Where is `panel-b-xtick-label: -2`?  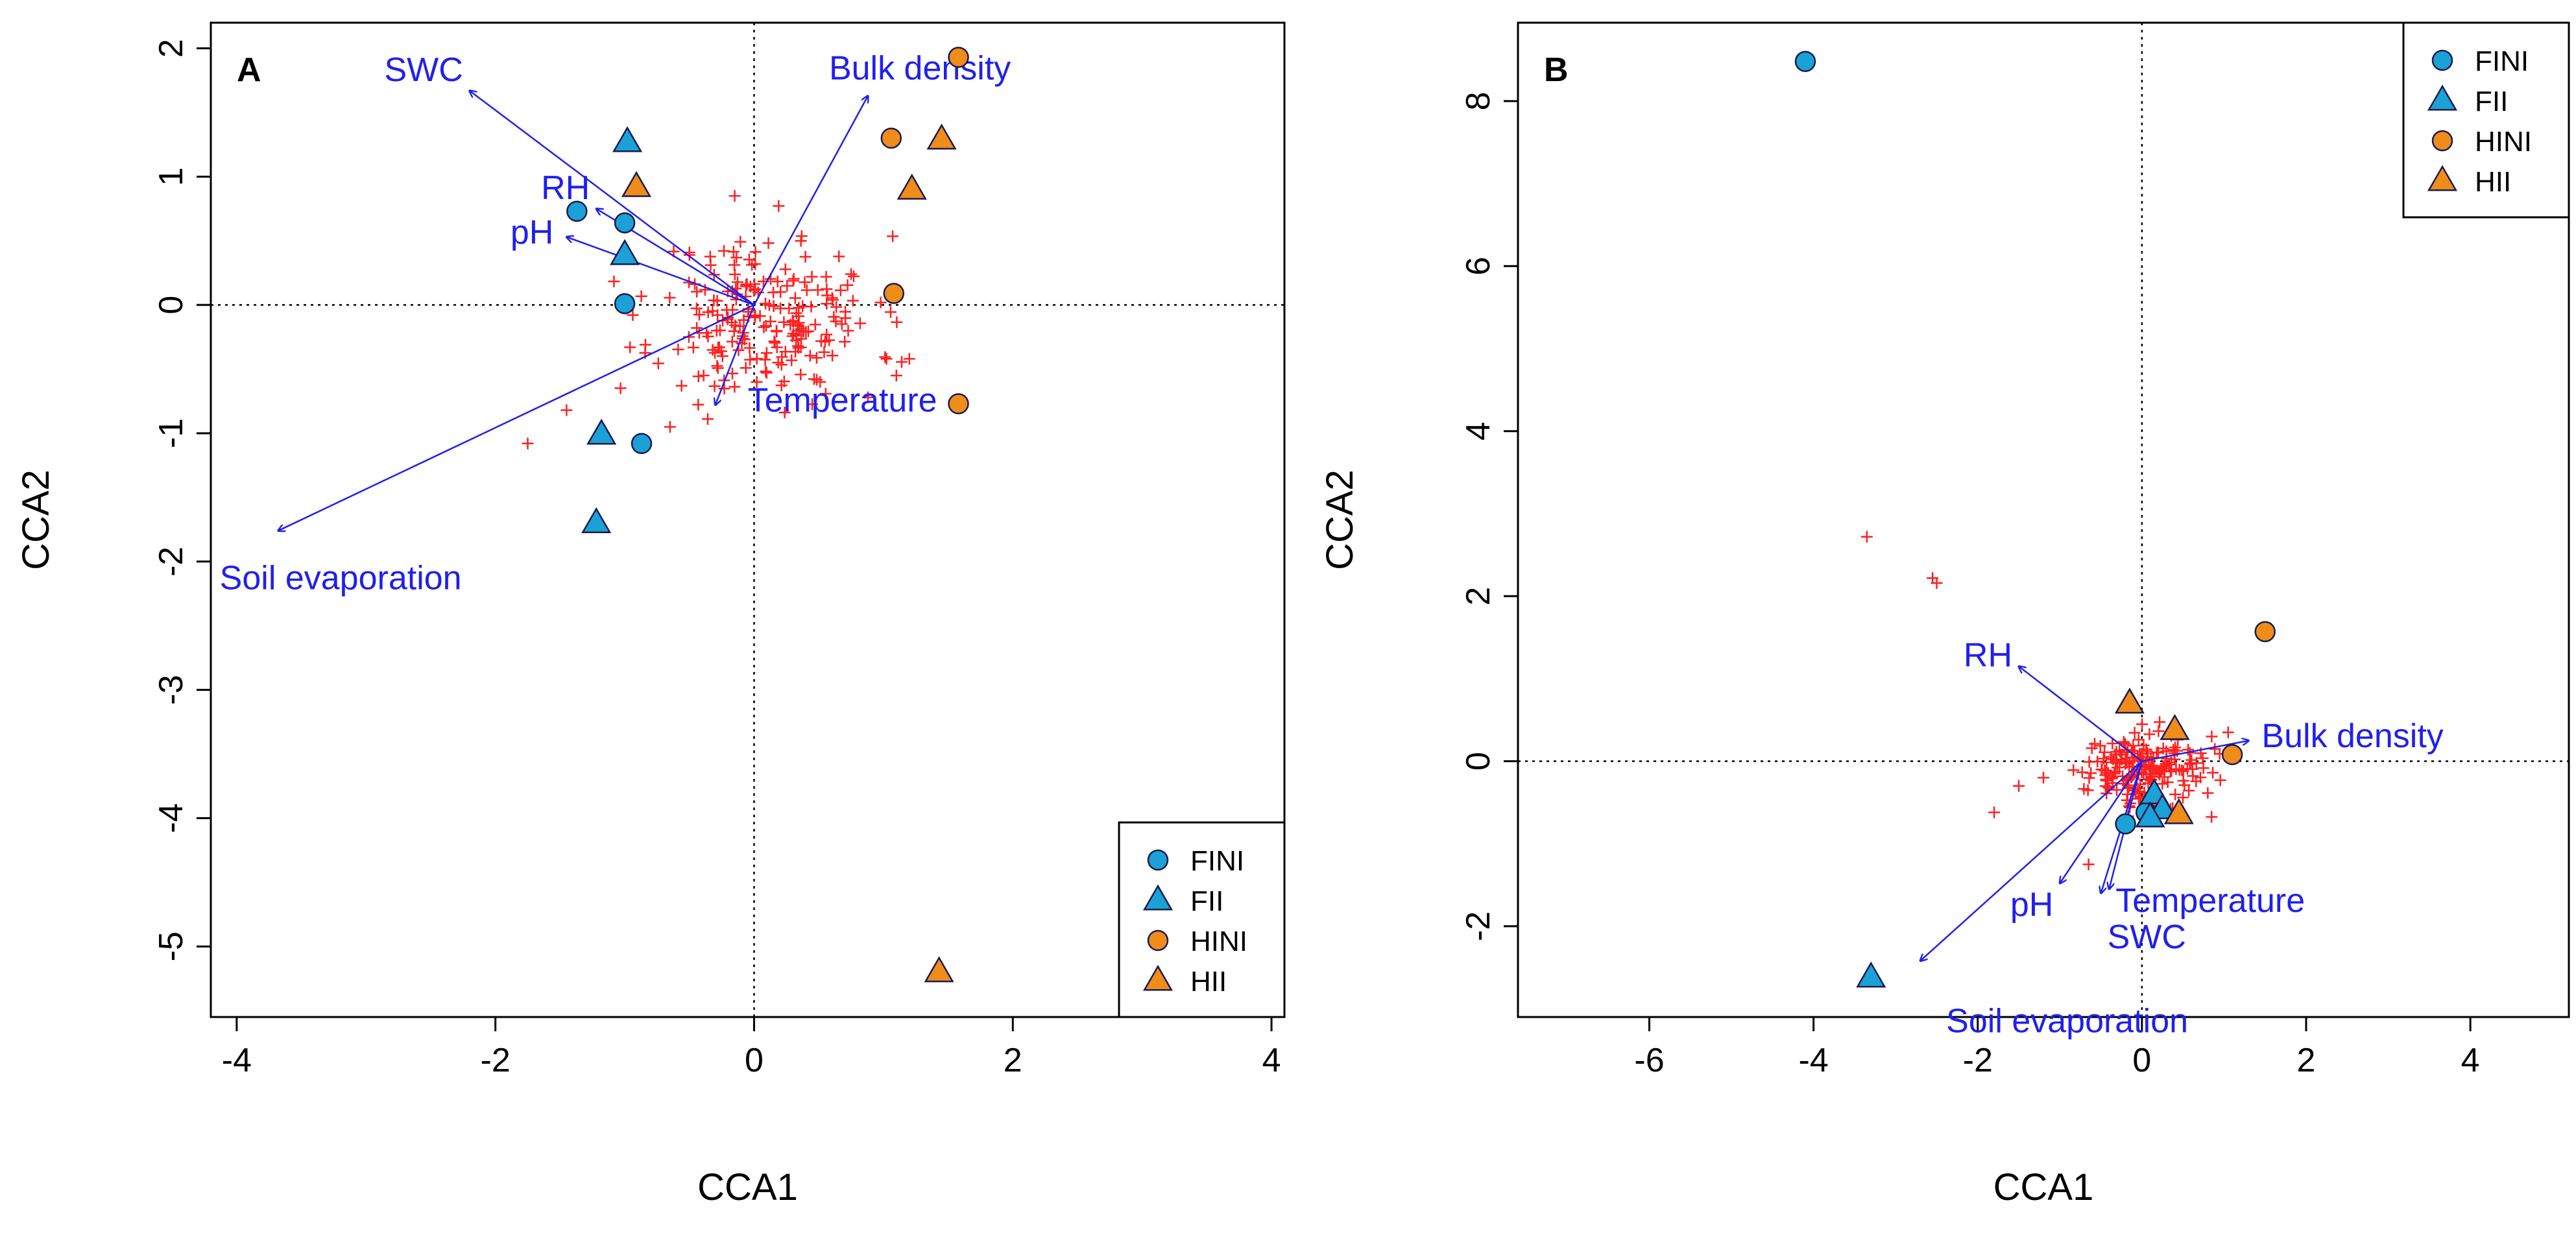 panel-b-xtick-label: -2 is located at coordinates (1978, 1060).